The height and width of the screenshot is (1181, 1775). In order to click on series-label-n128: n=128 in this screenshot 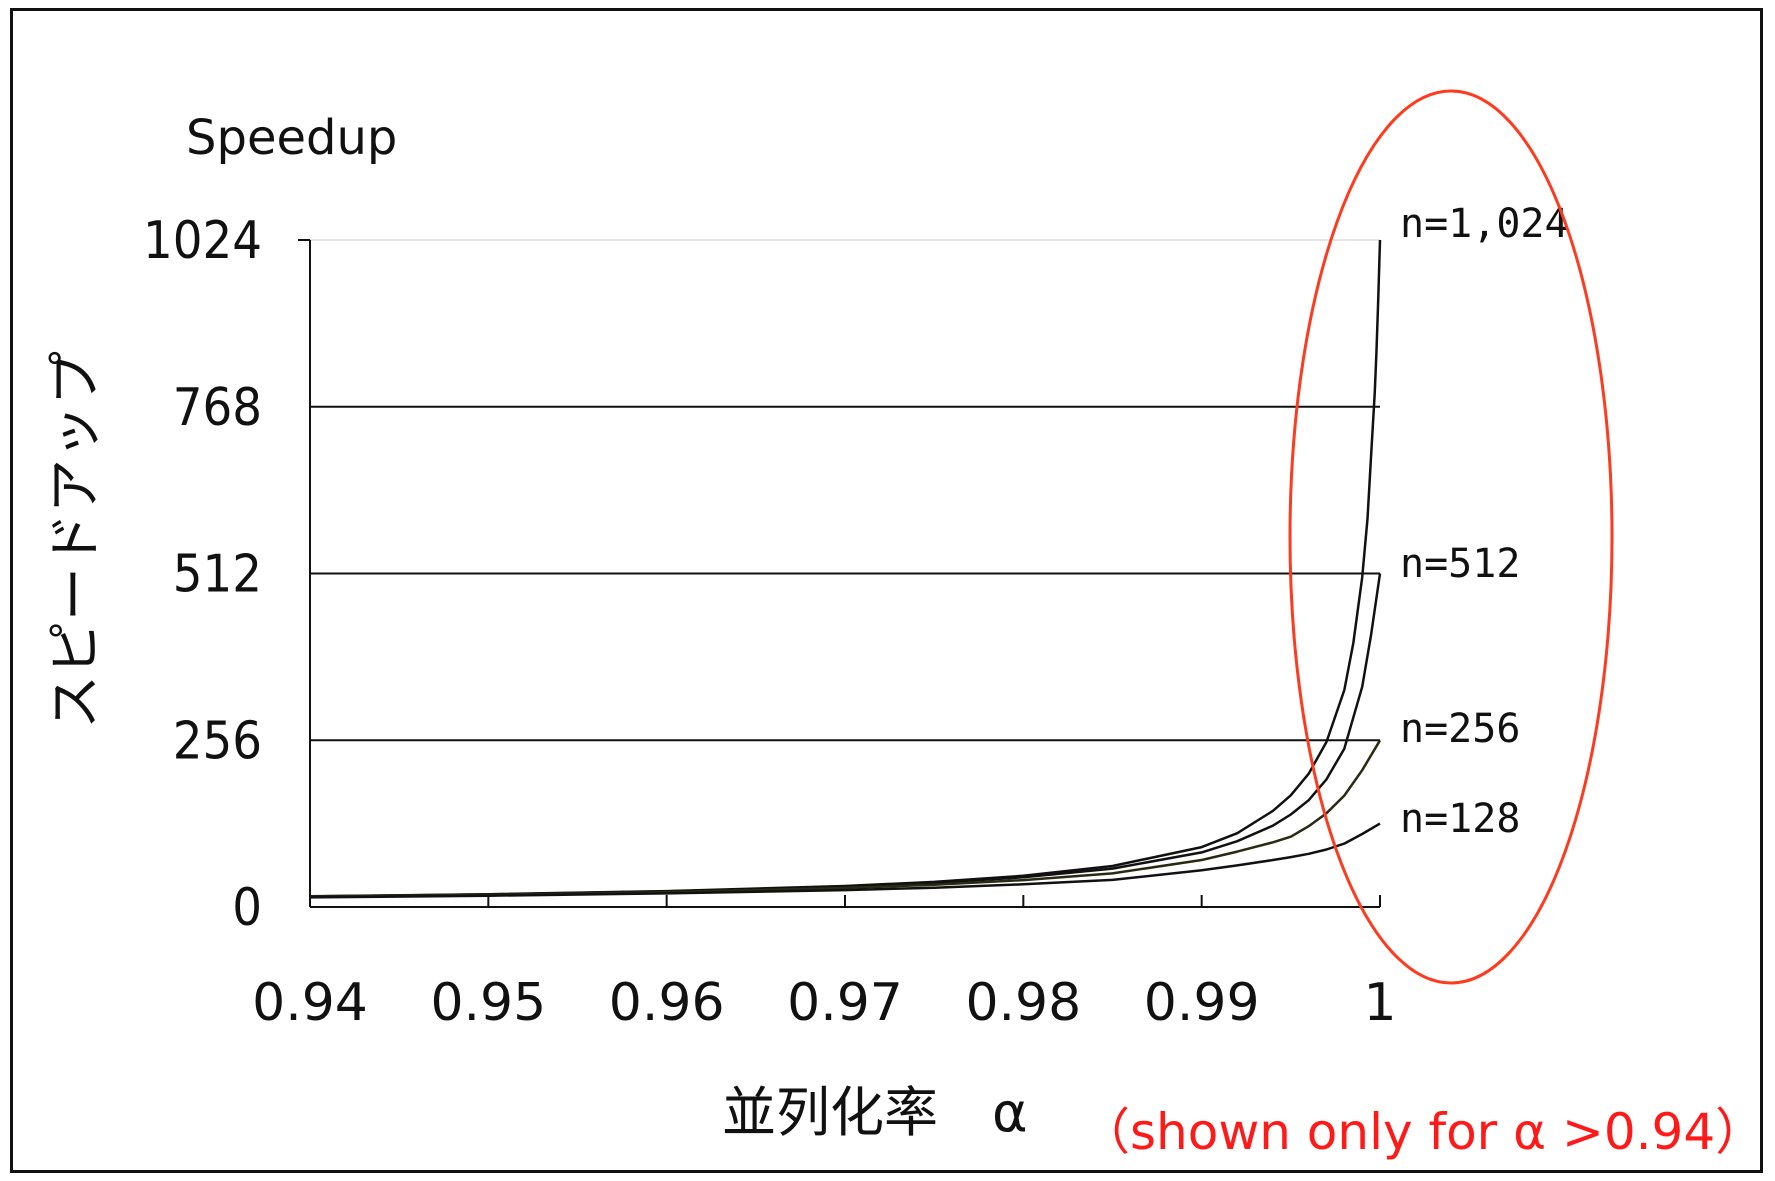, I will do `click(1460, 819)`.